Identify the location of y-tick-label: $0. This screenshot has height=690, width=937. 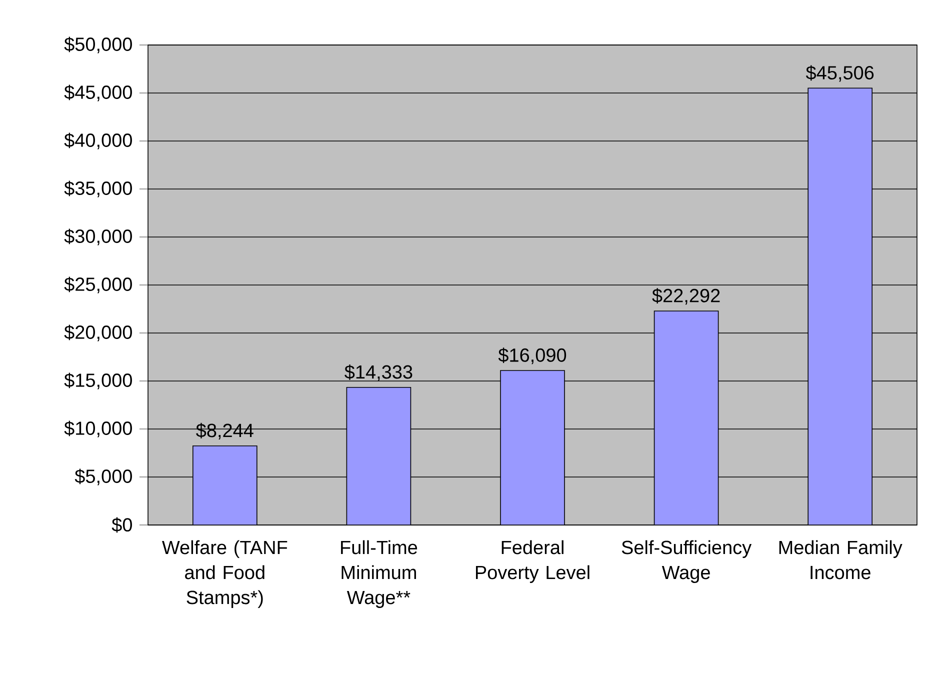
(122, 525).